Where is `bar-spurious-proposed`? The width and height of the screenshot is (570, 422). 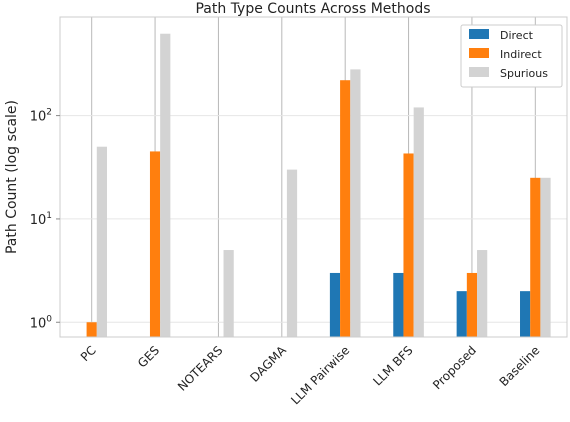
bar-spurious-proposed is located at coordinates (482, 293).